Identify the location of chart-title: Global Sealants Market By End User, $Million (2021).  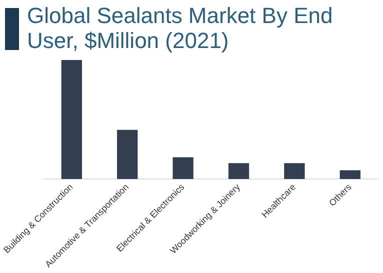
(180, 28).